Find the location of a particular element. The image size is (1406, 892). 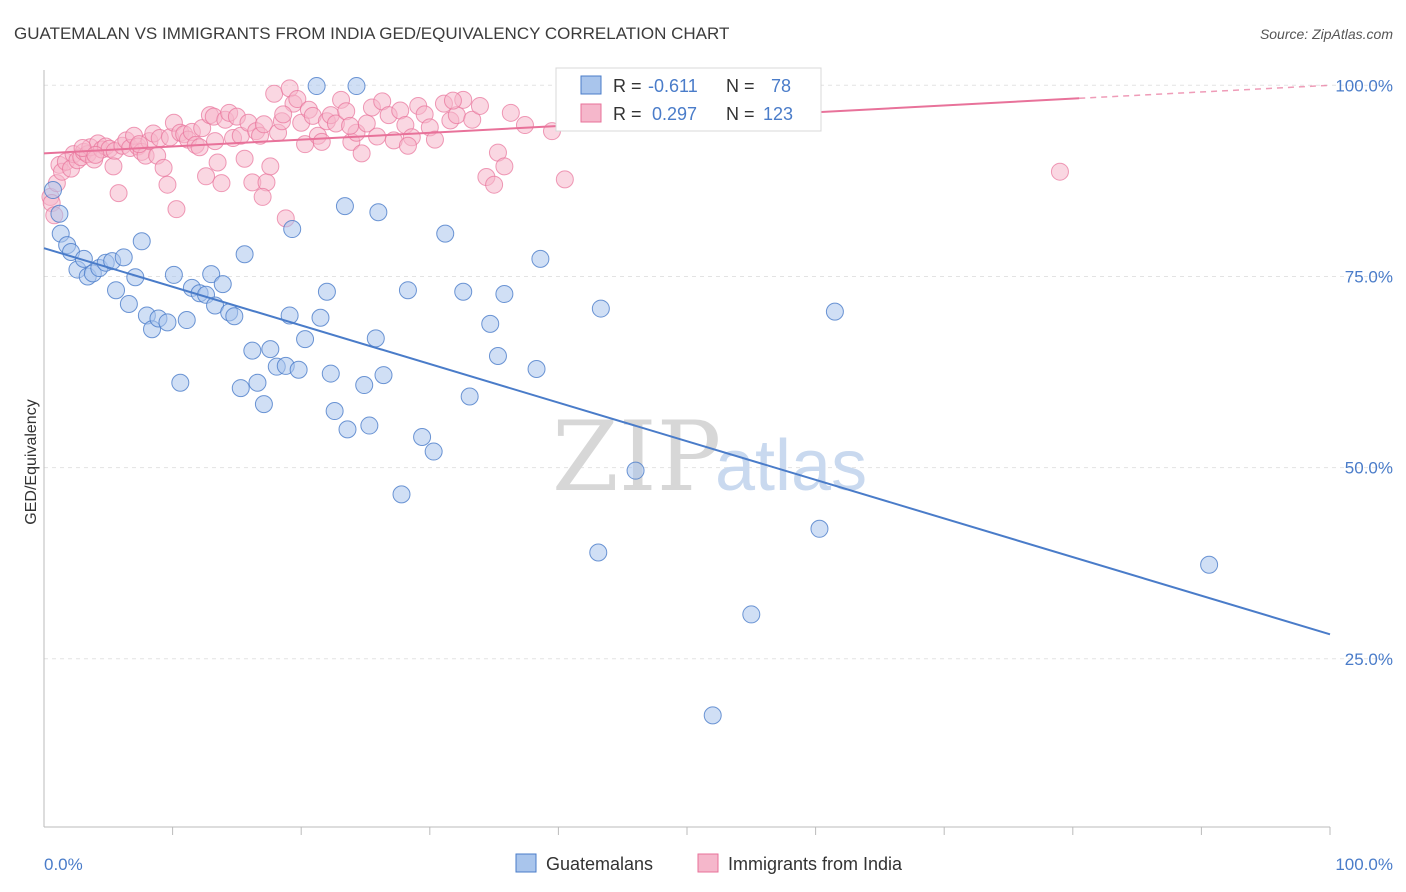

india-points is located at coordinates (555, 153).